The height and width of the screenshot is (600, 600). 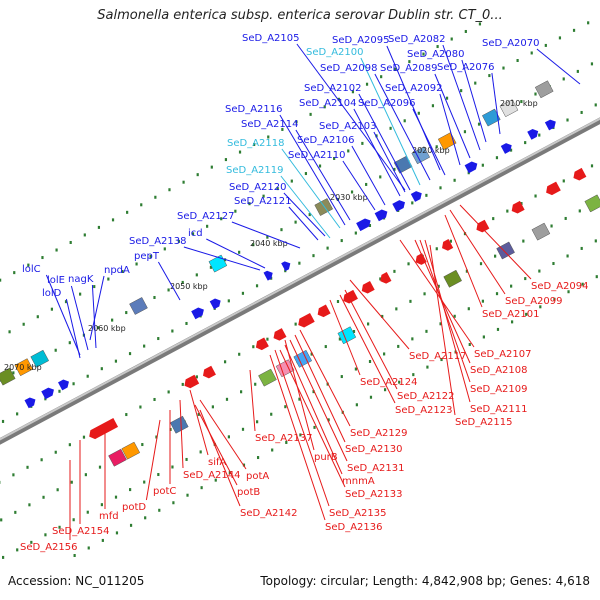 I want to click on gene-label: SeD_A2137, so click(x=284, y=438).